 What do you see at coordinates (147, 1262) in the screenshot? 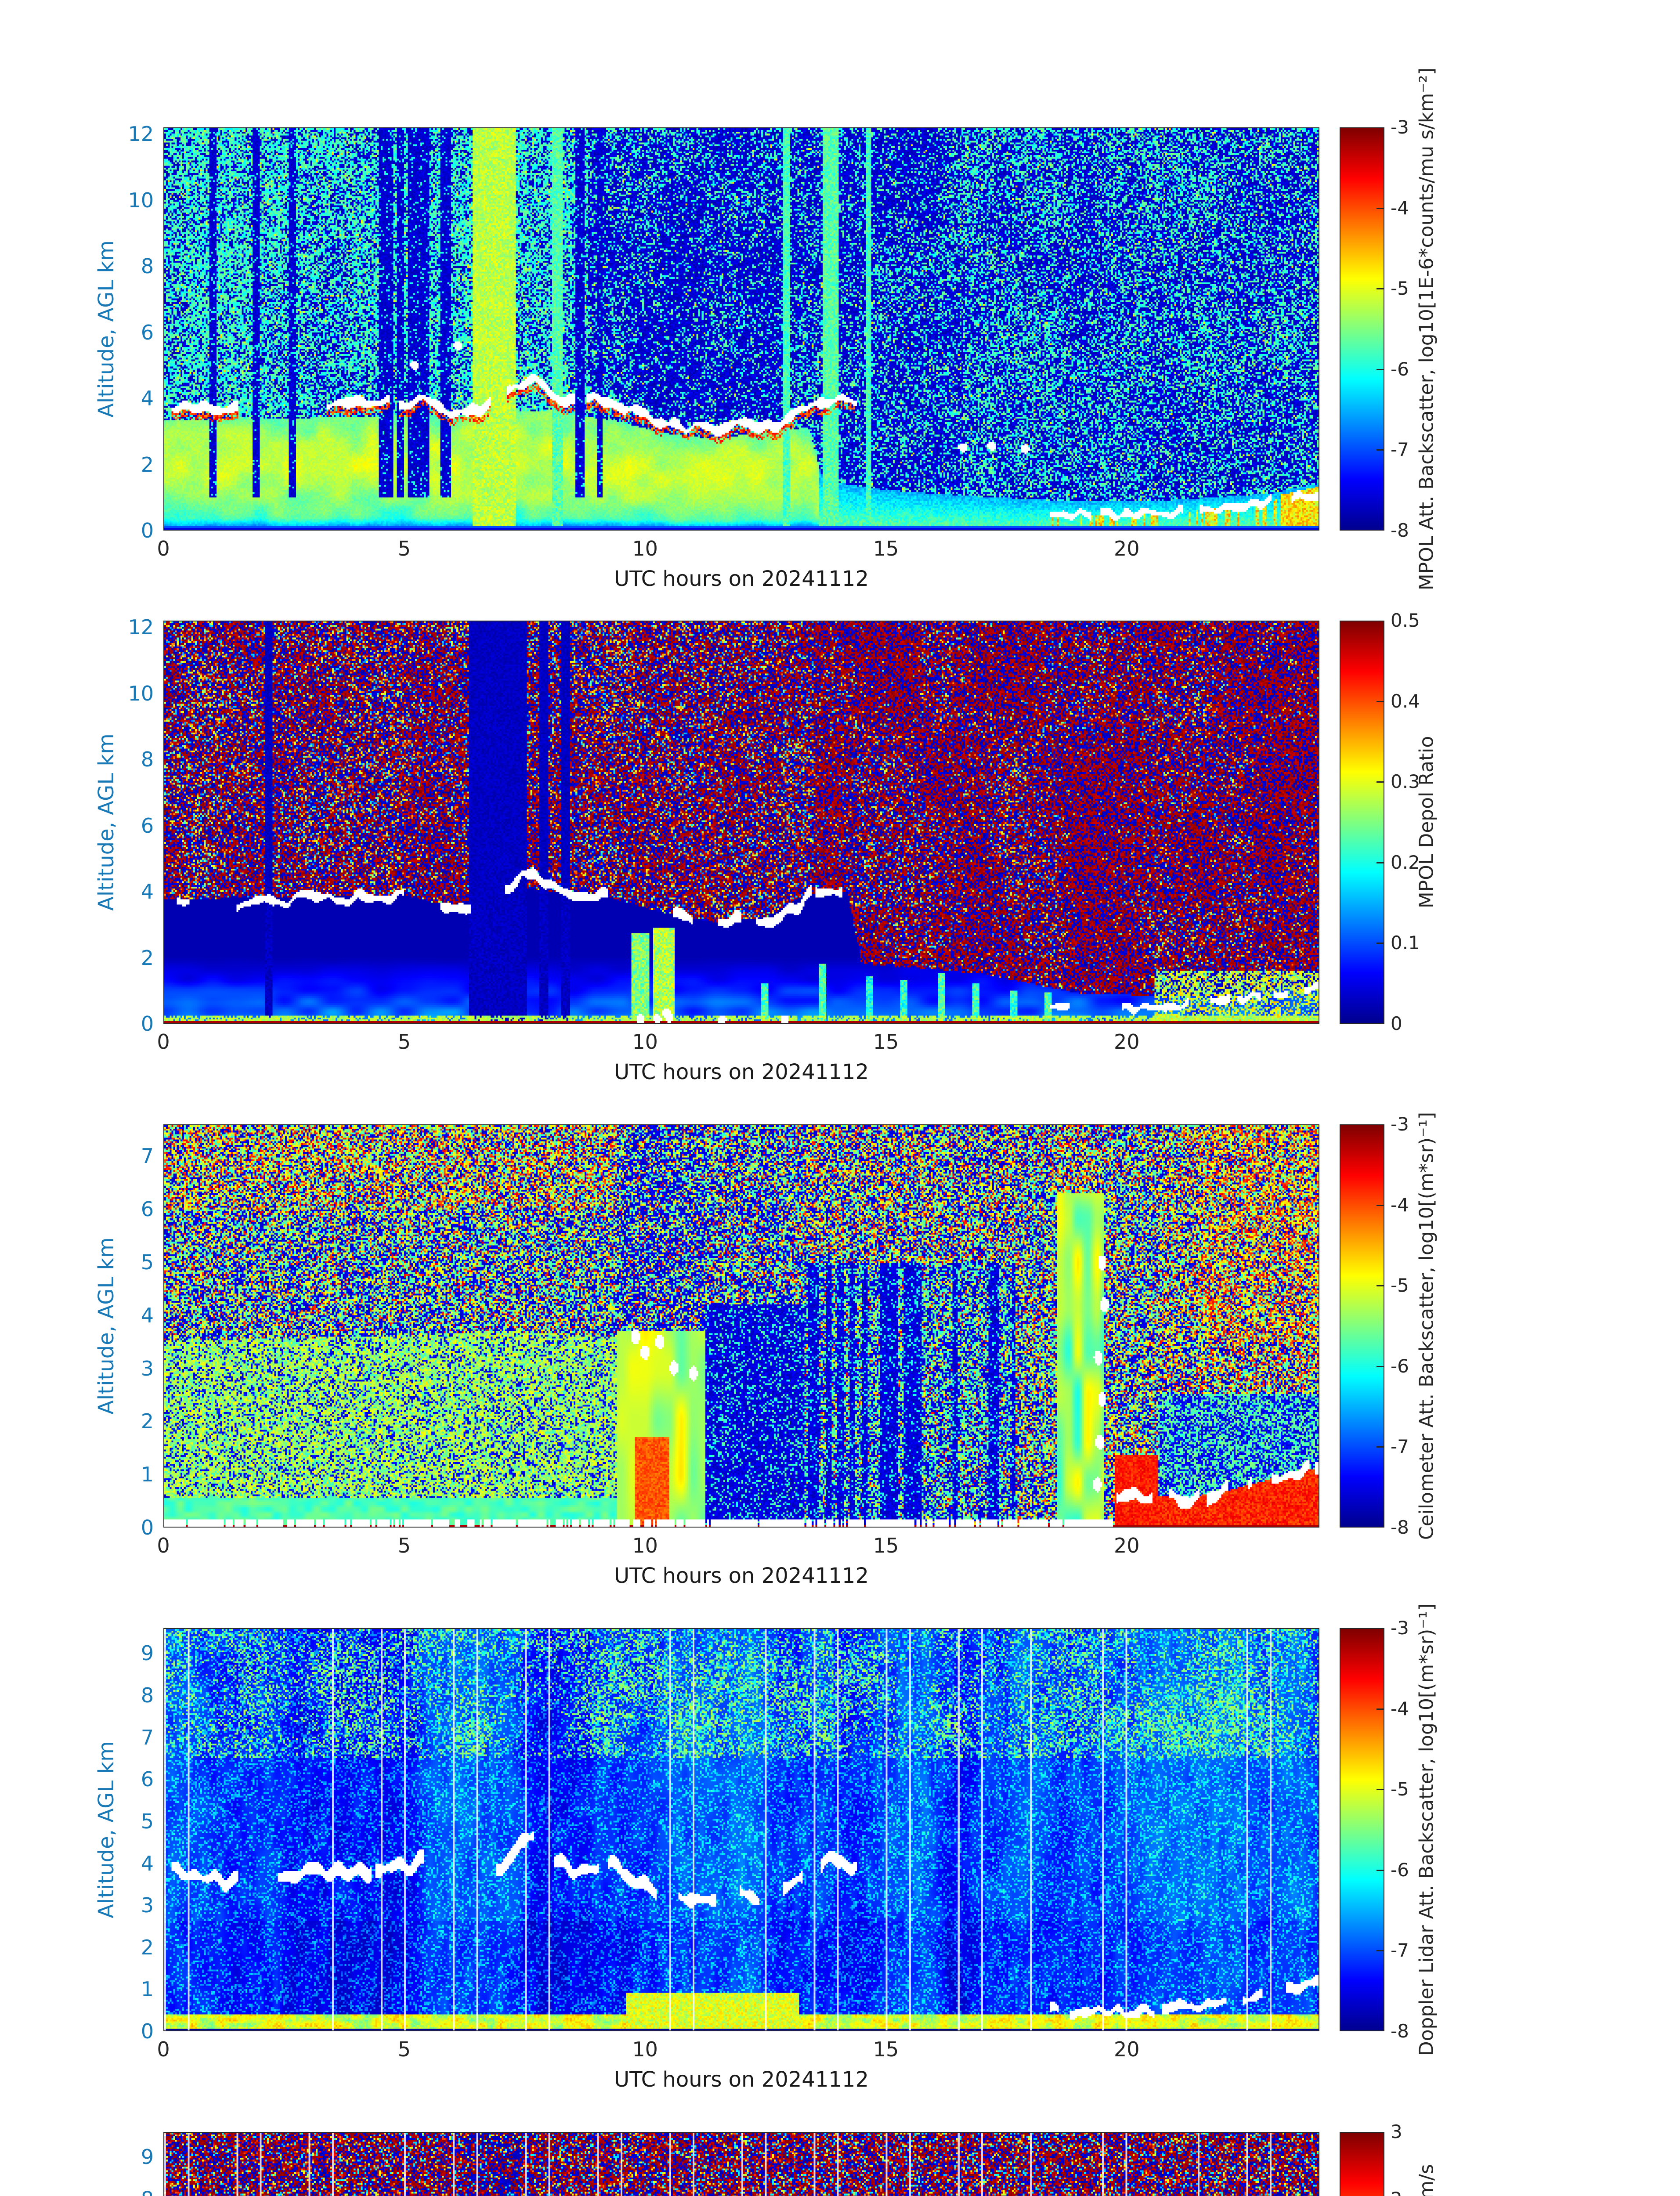
I see `y-tick-label: 5` at bounding box center [147, 1262].